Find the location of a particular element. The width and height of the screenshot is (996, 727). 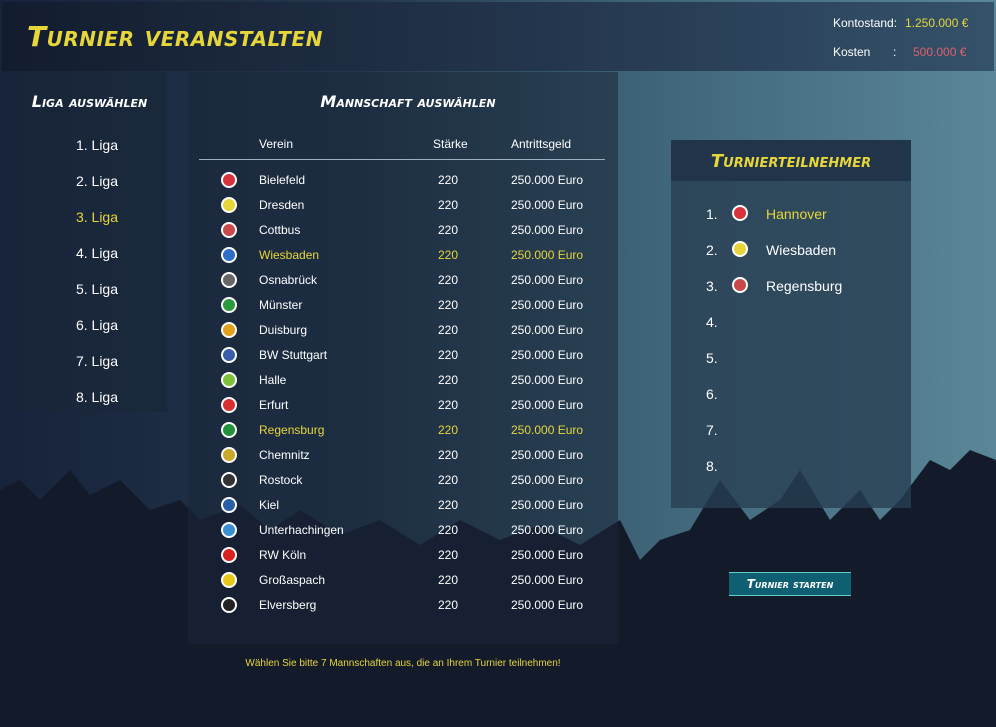

table-row: Elversberg 220 250.000 Euro is located at coordinates (402, 605).